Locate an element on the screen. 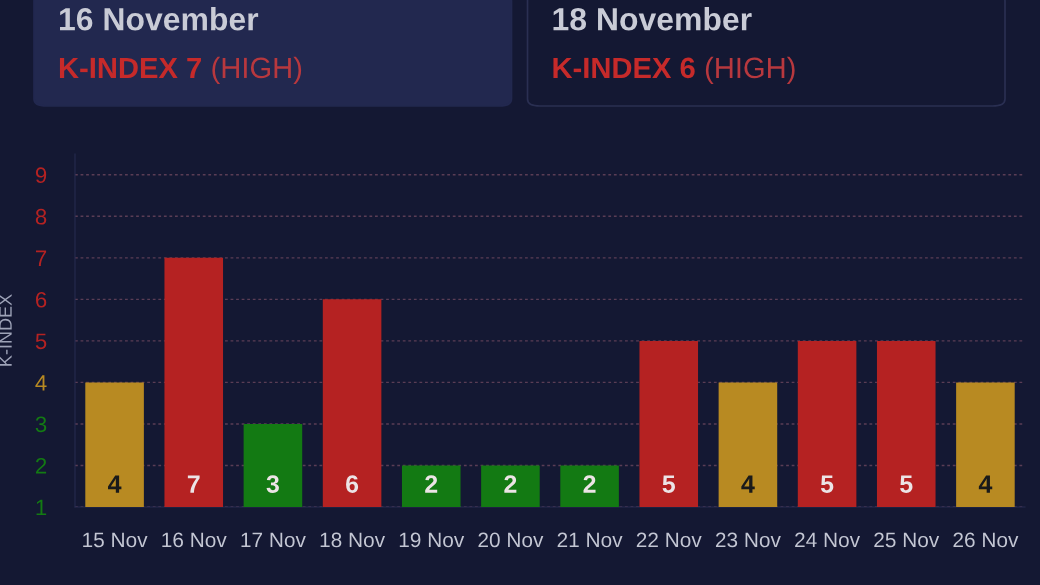 This screenshot has height=585, width=1040. x-tick-label: 25 Nov is located at coordinates (907, 540).